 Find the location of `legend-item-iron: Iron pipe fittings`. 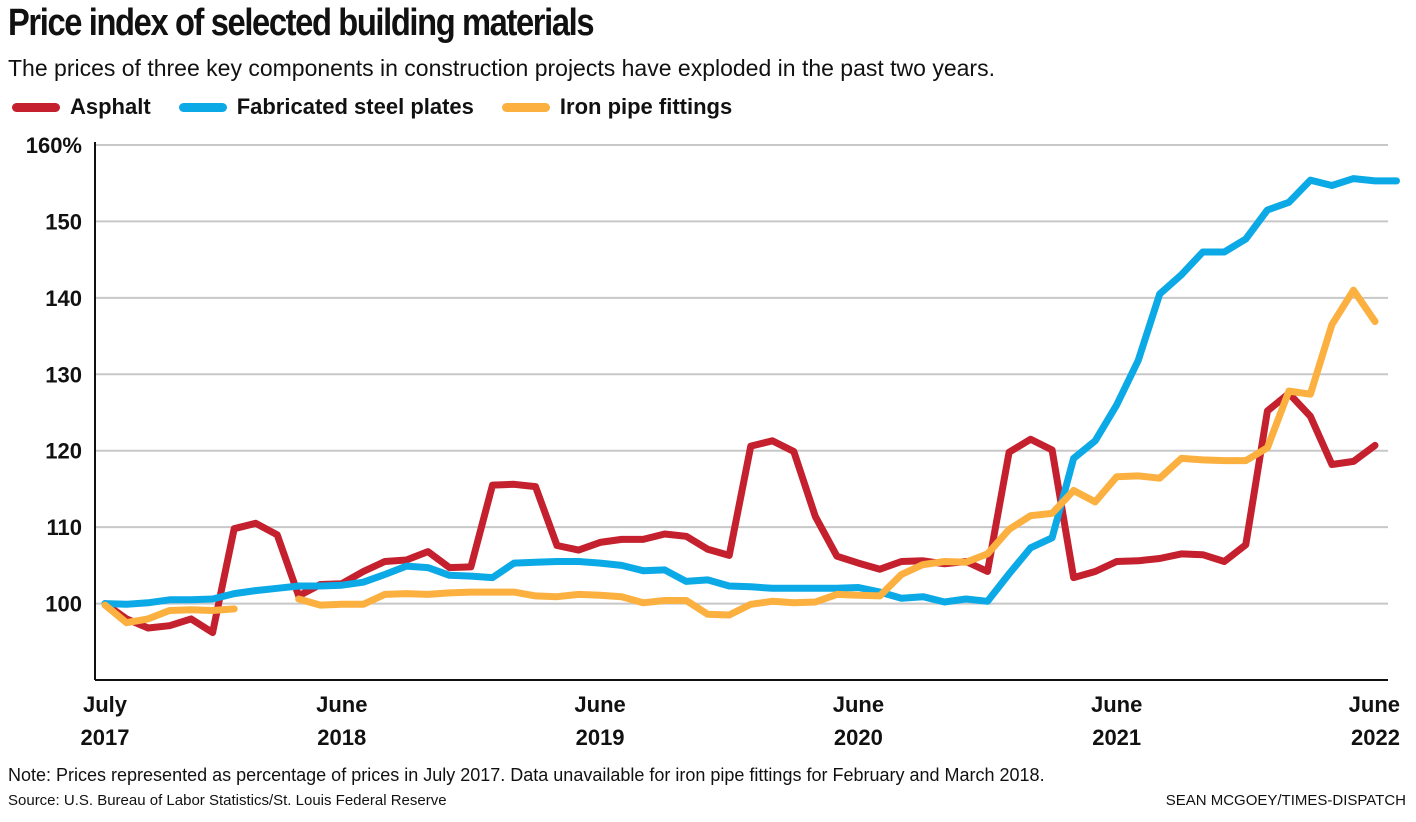

legend-item-iron: Iron pipe fittings is located at coordinates (617, 107).